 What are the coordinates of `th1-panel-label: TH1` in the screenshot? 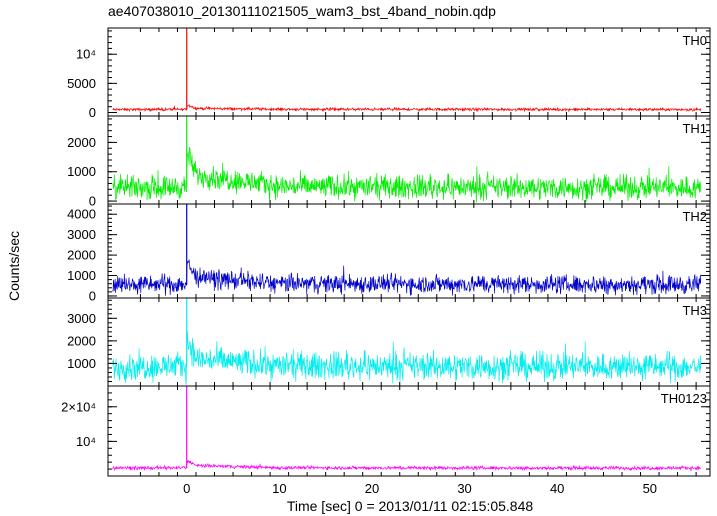 It's located at (694, 128).